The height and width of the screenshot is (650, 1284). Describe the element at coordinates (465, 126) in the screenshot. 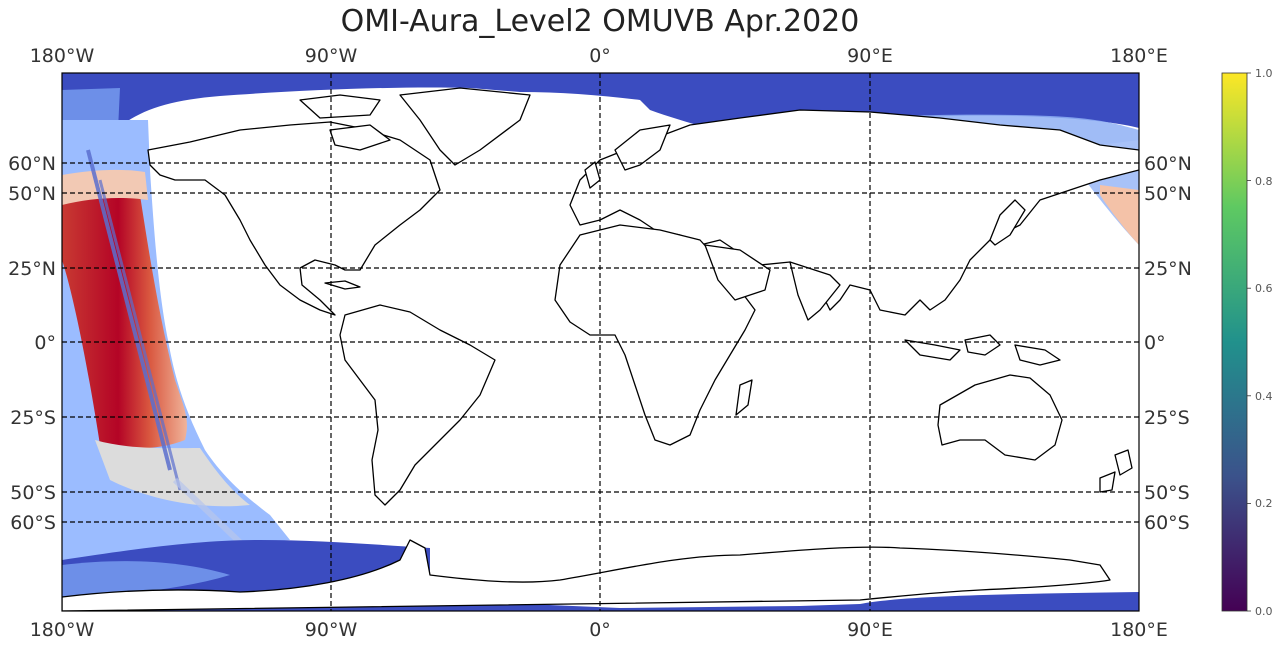

I see `greenland` at that location.